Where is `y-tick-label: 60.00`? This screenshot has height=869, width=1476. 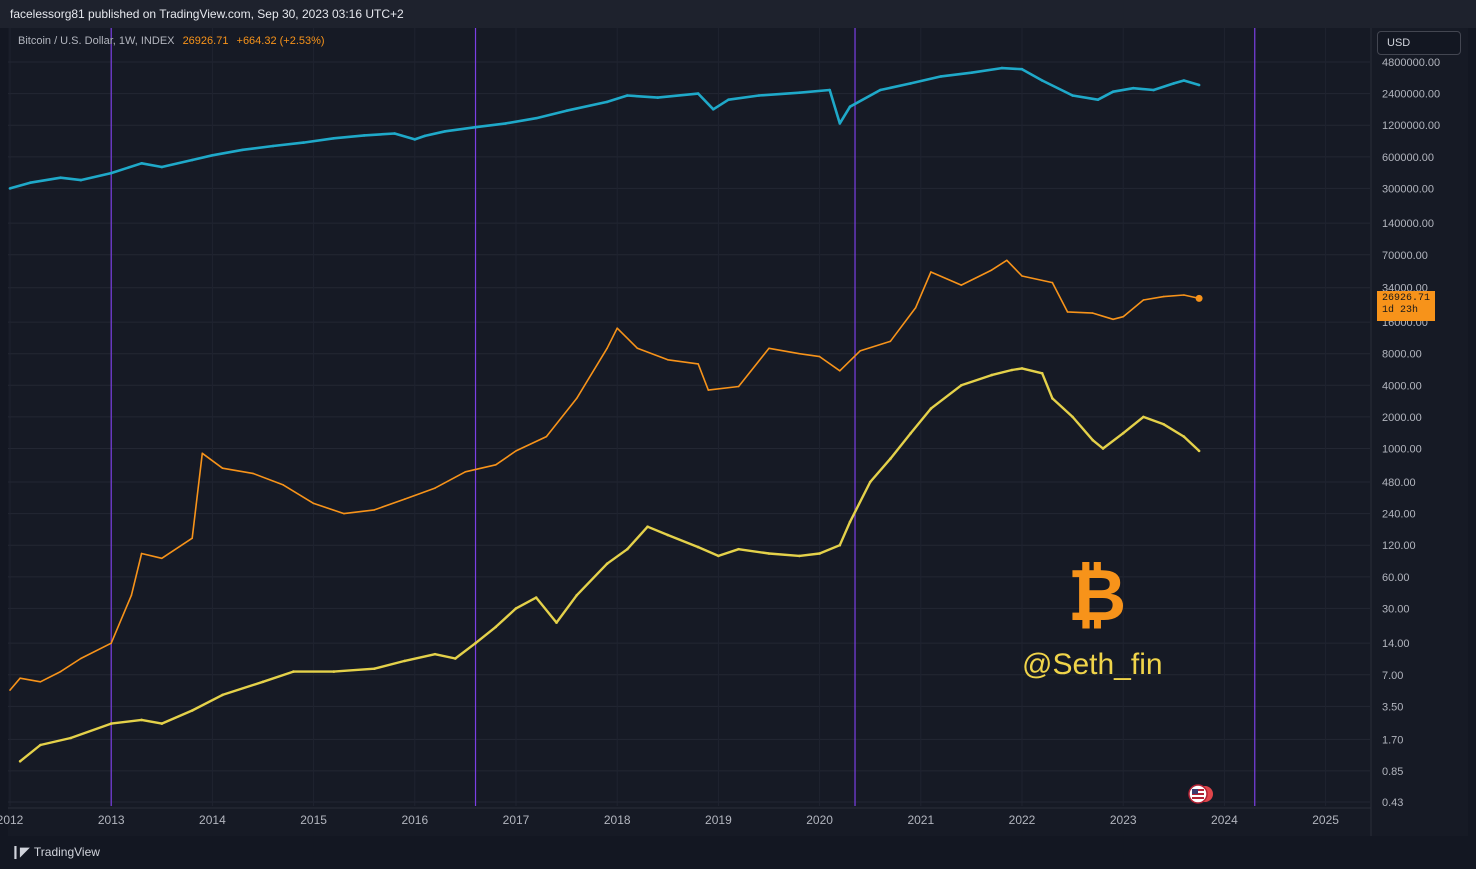 y-tick-label: 60.00 is located at coordinates (1396, 578).